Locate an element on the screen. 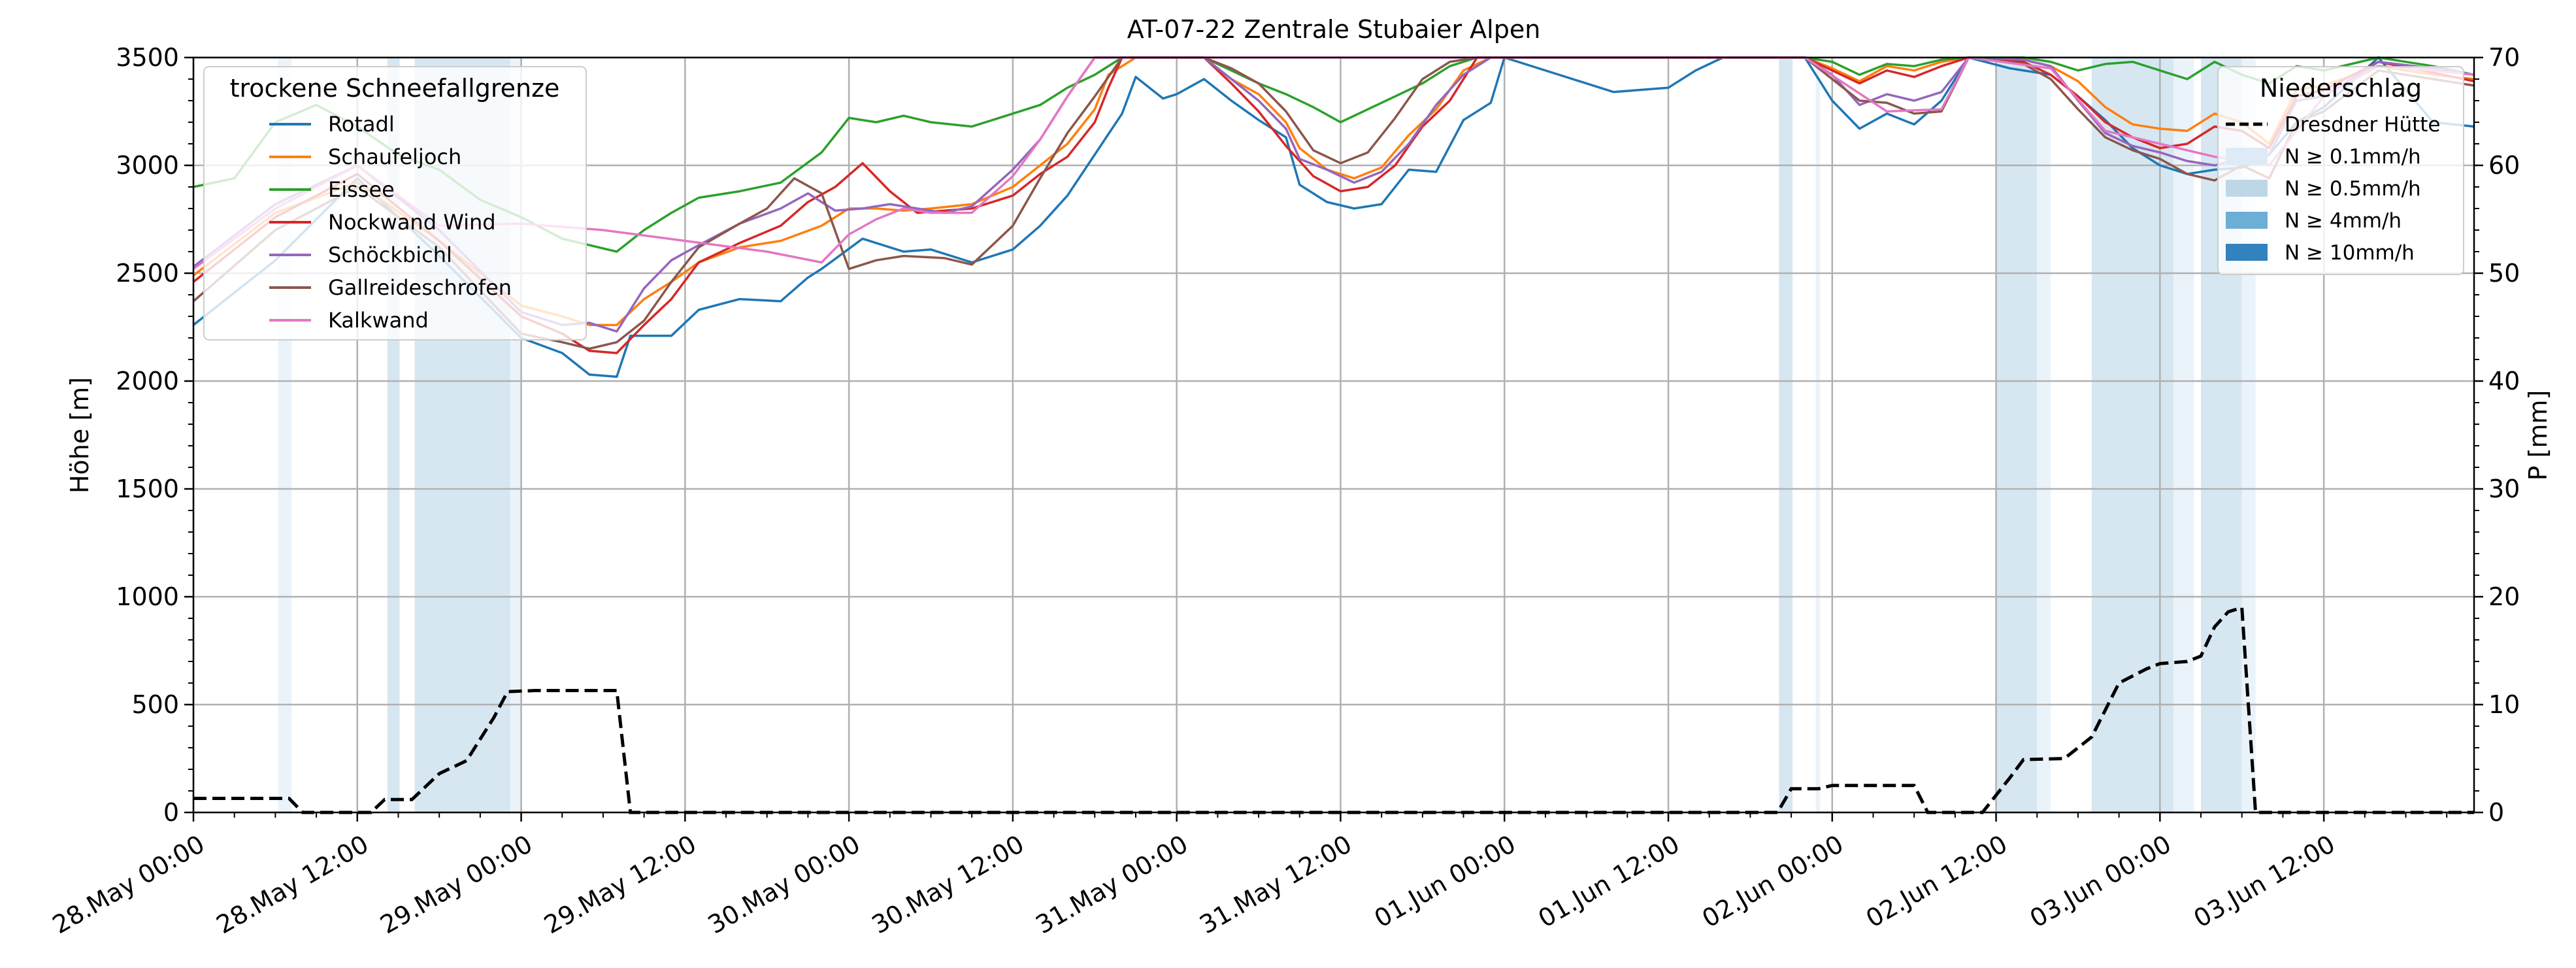 This screenshot has height=968, width=2576. y-axis-right: 0 10 20 30 40 50 60 70 is located at coordinates (2497, 435).